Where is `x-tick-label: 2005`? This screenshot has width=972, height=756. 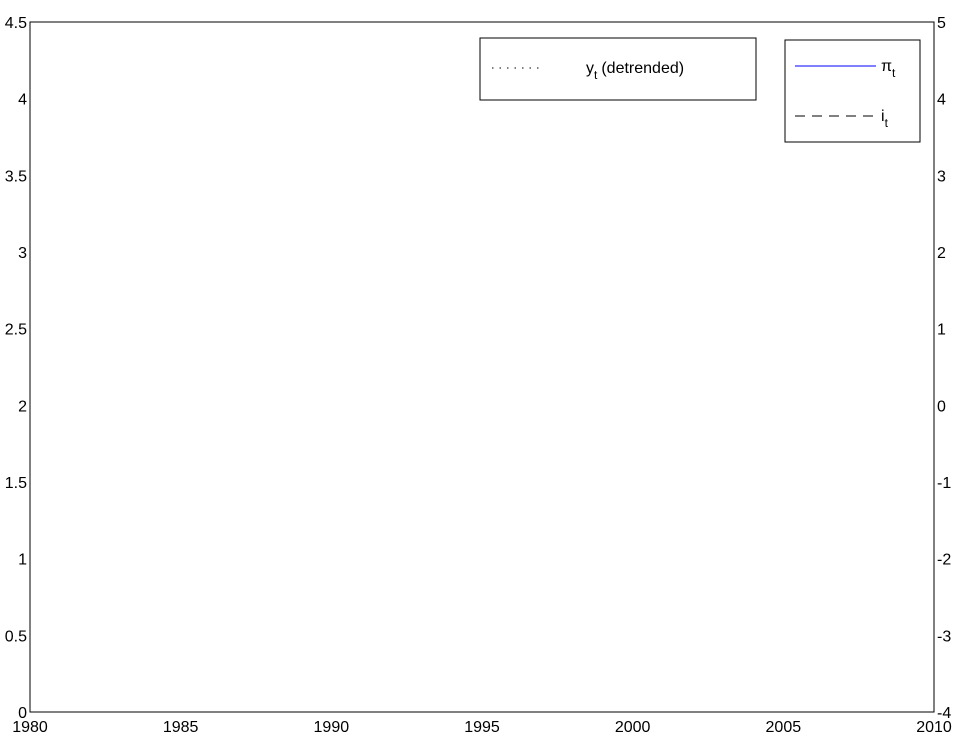 x-tick-label: 2005 is located at coordinates (784, 727).